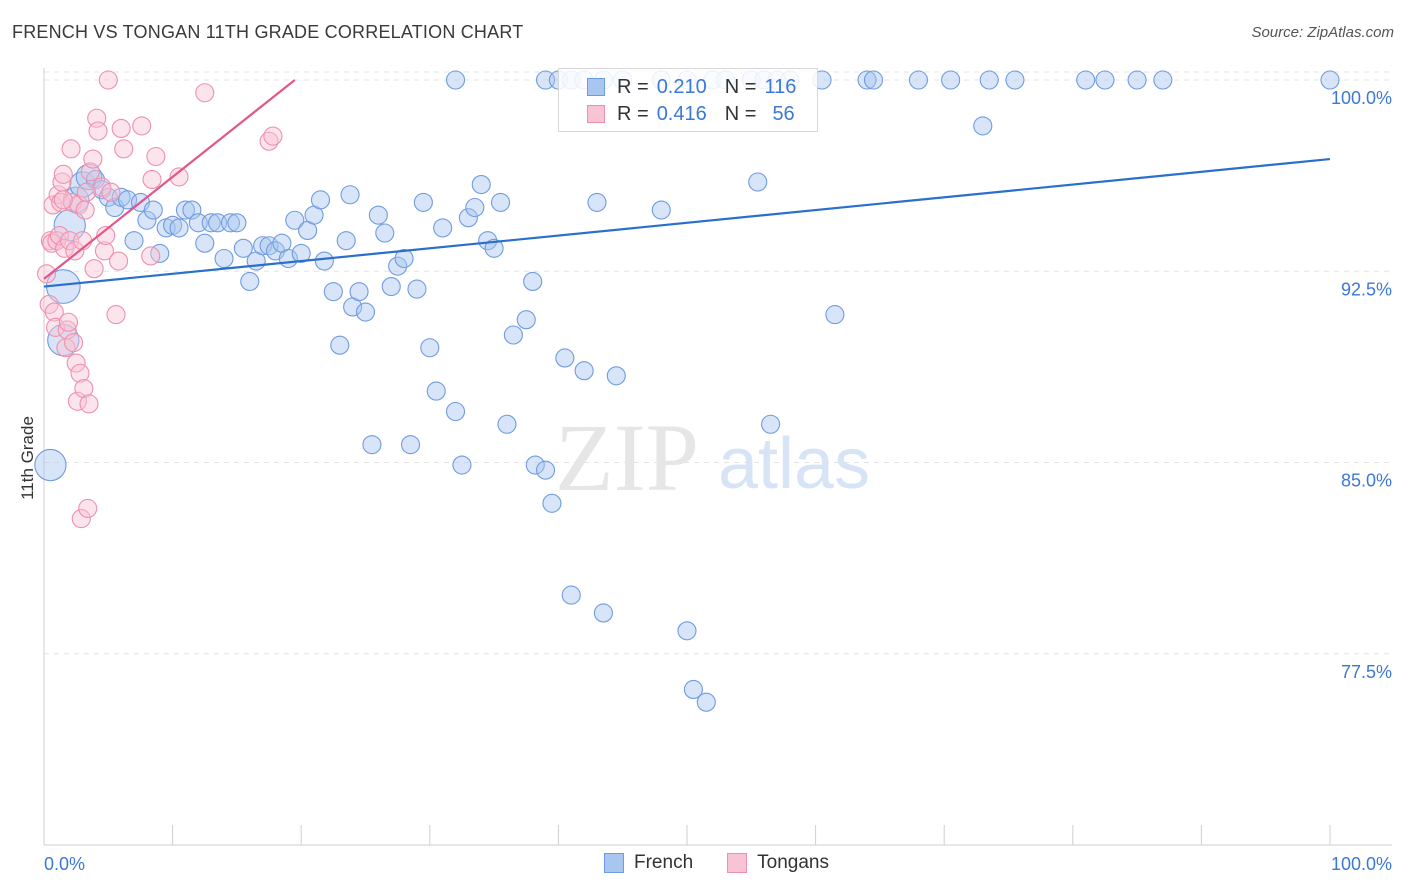 The height and width of the screenshot is (892, 1406). Describe the element at coordinates (633, 113) in the screenshot. I see `legend-r-label: R =` at that location.